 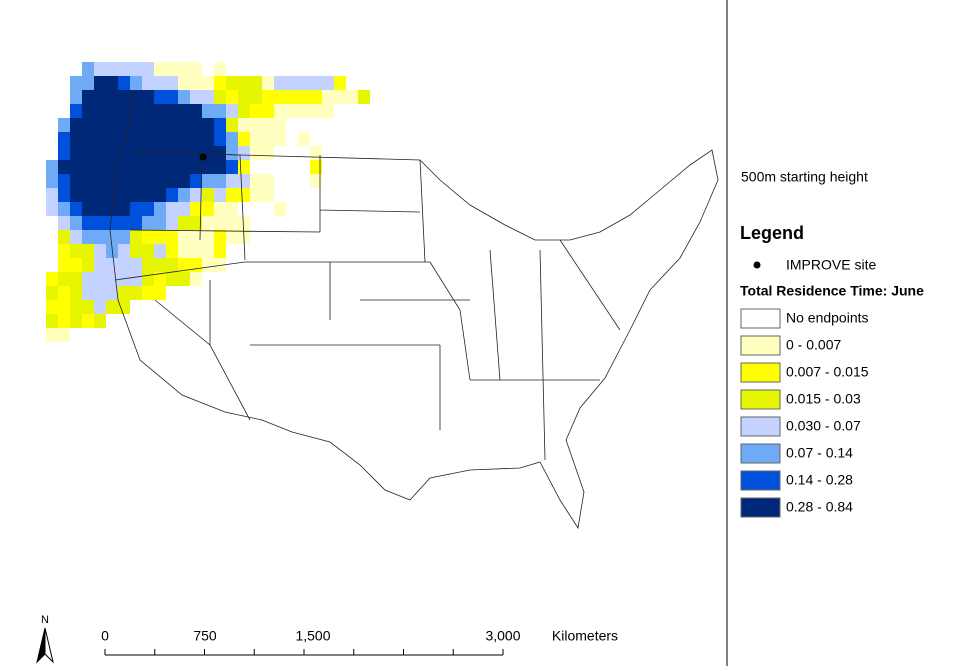 I want to click on scale-unit: Kilometers, so click(x=585, y=636).